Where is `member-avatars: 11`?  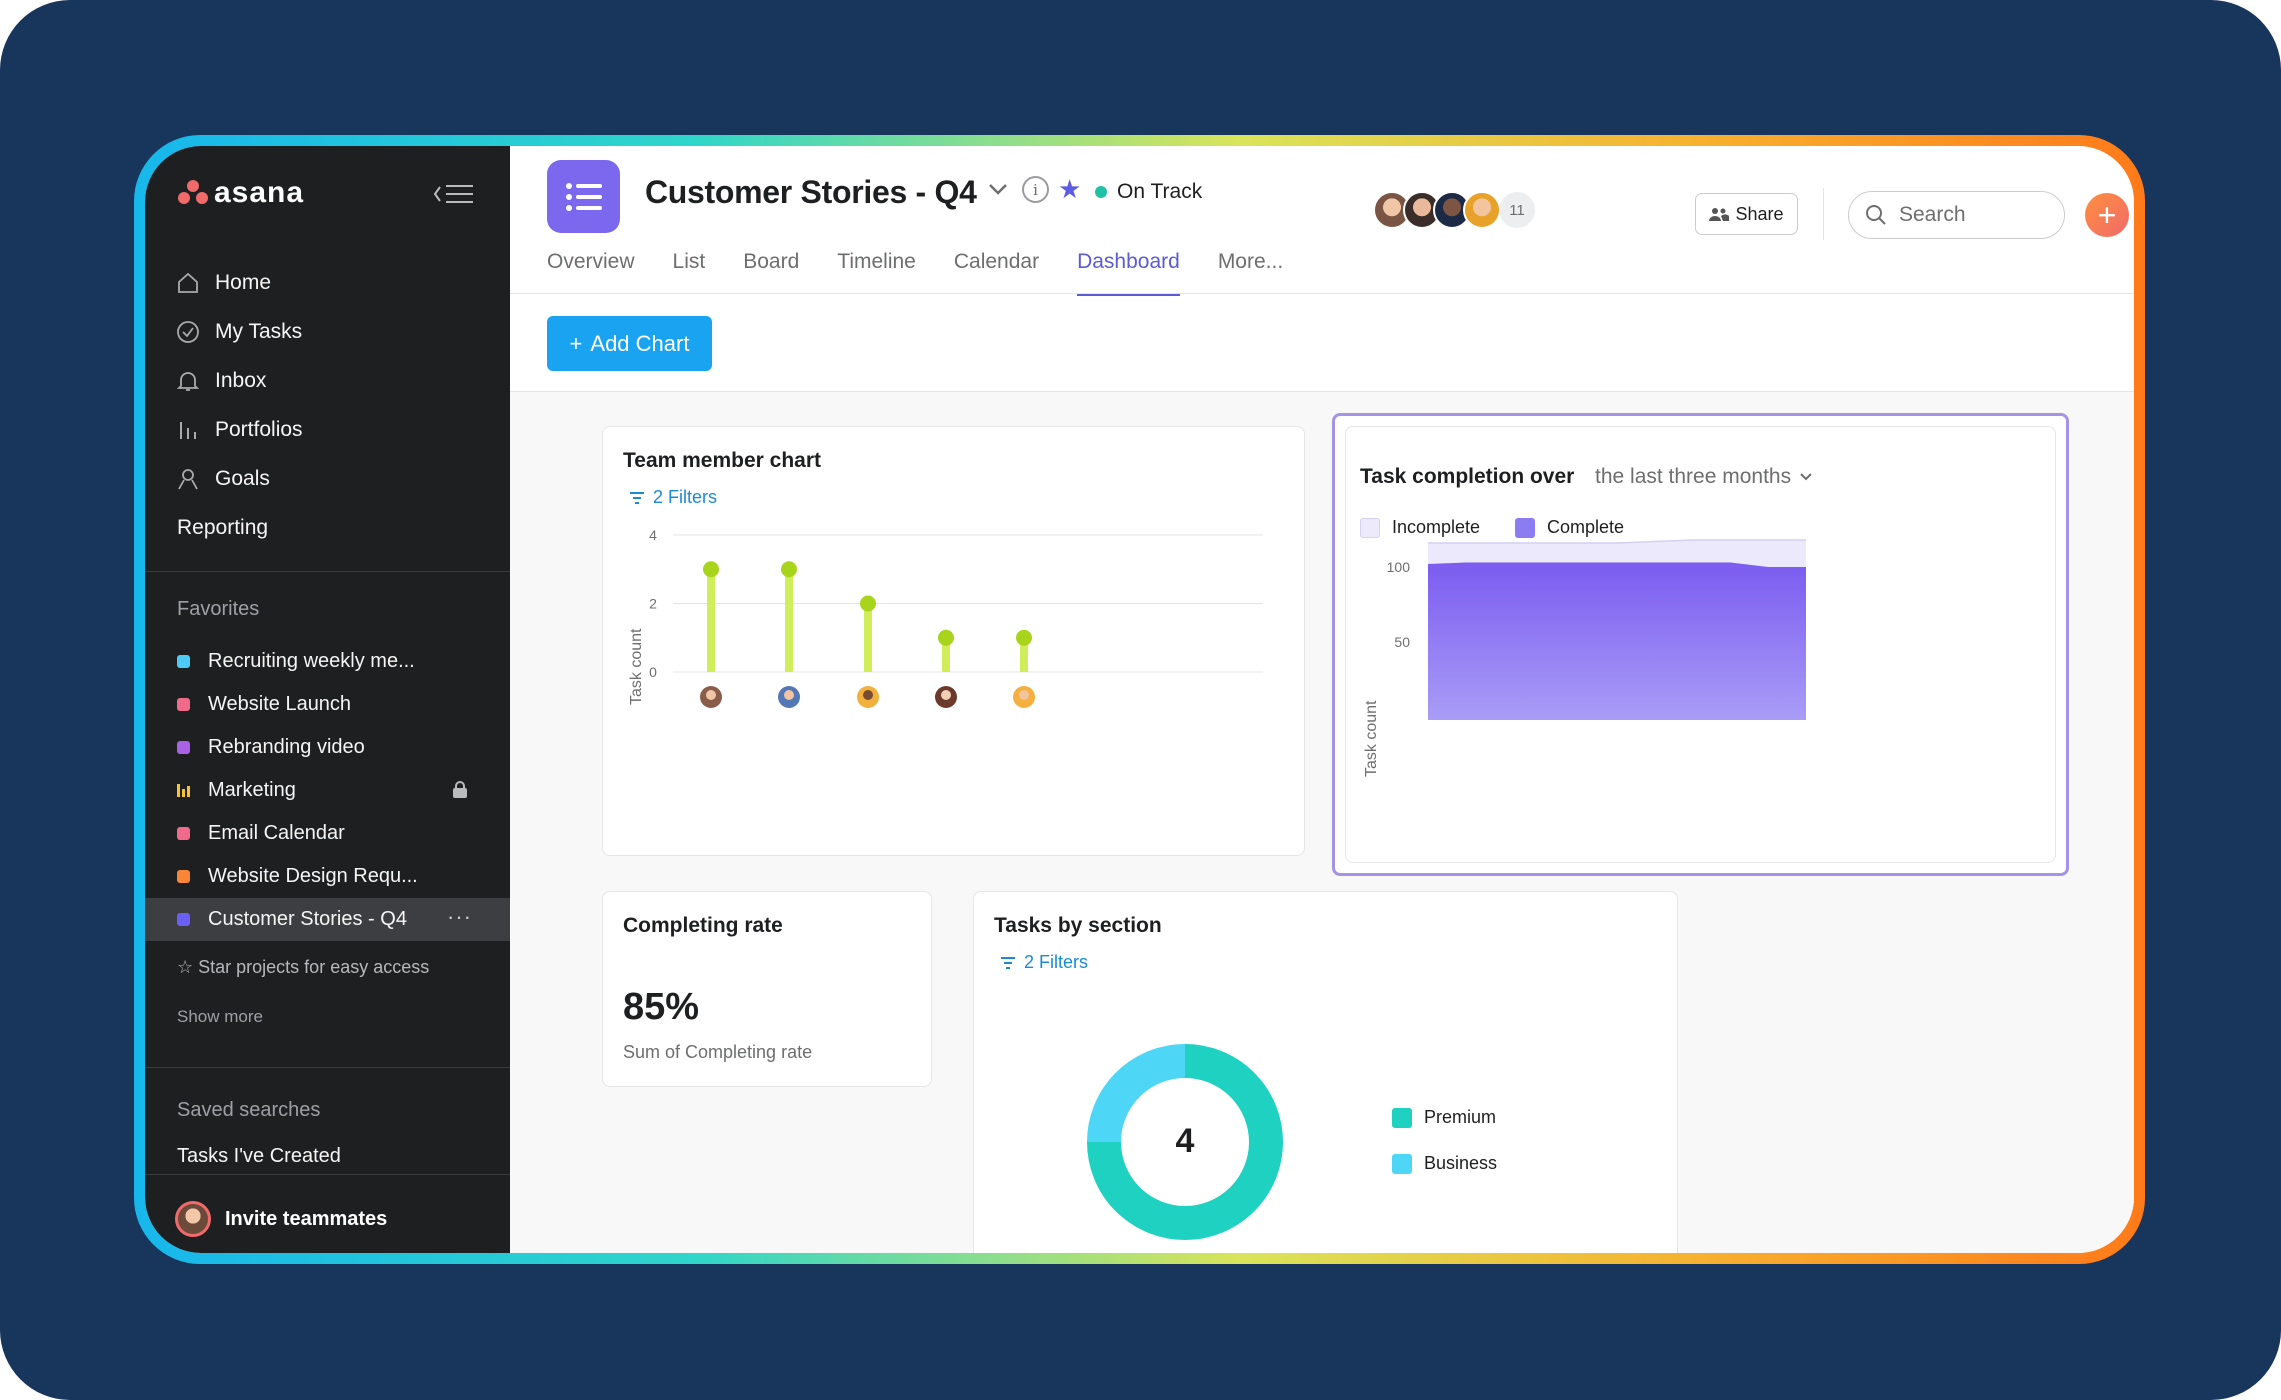 member-avatars: 11 is located at coordinates (1454, 210).